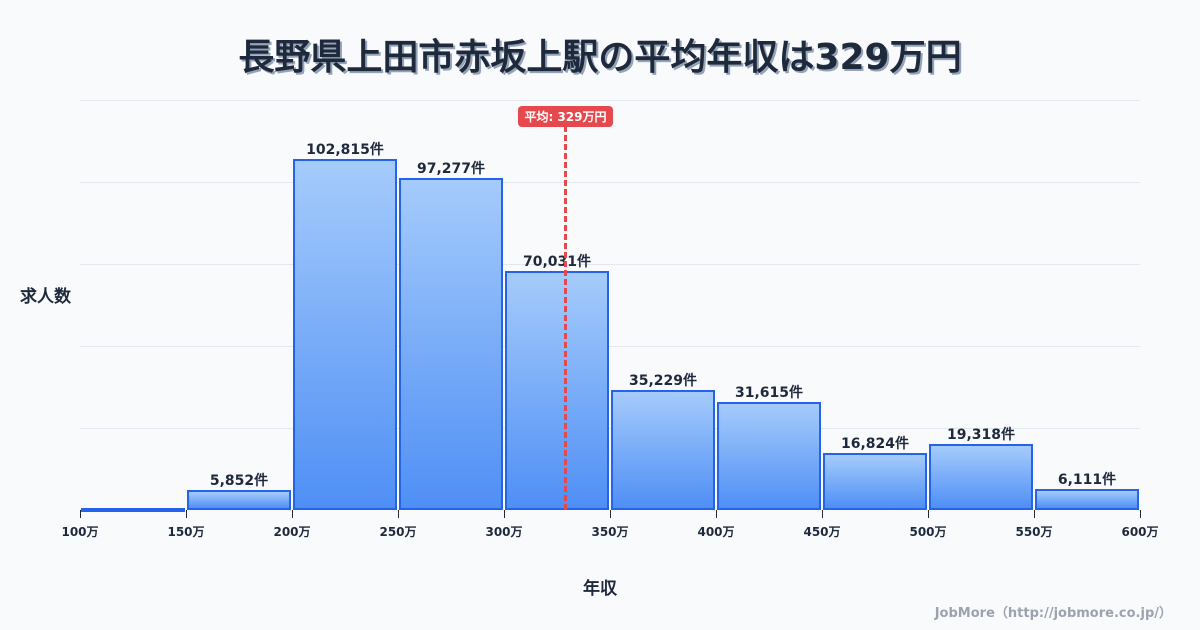 The width and height of the screenshot is (1200, 630). I want to click on x-axis-label: 年収, so click(600, 589).